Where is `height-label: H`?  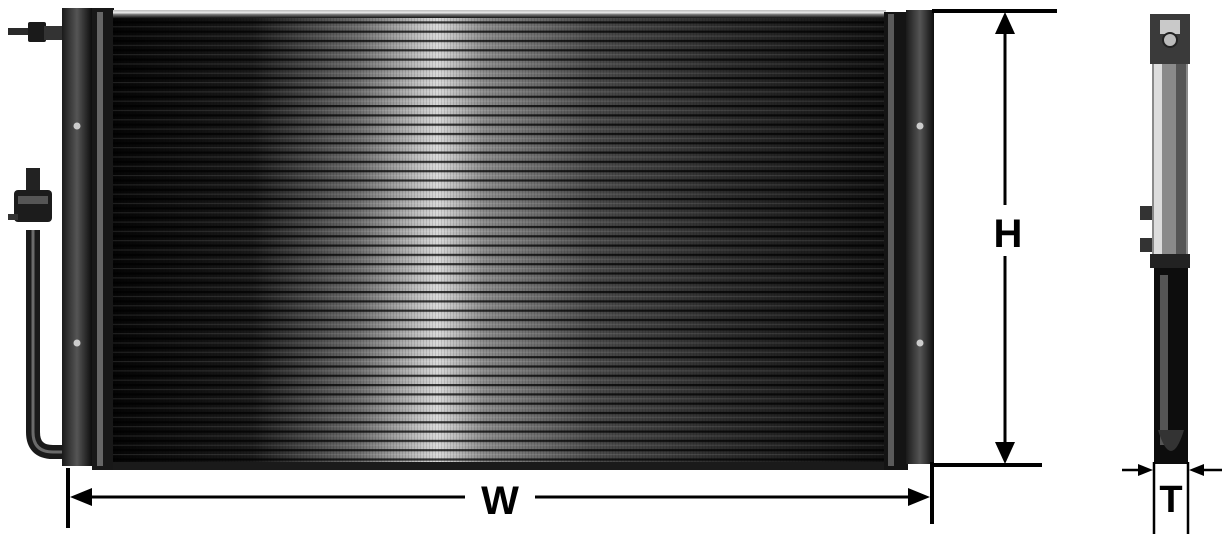
height-label: H is located at coordinates (1008, 234).